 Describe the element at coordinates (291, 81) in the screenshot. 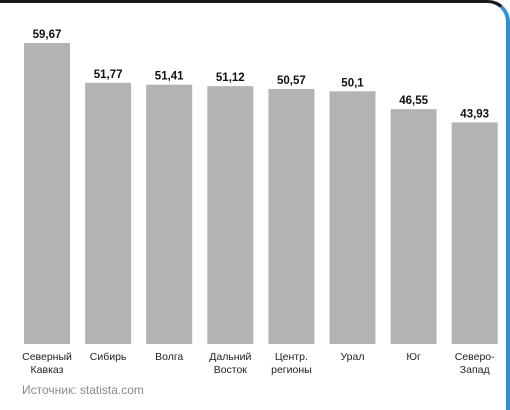

I see `value-label-4: 50,57` at that location.